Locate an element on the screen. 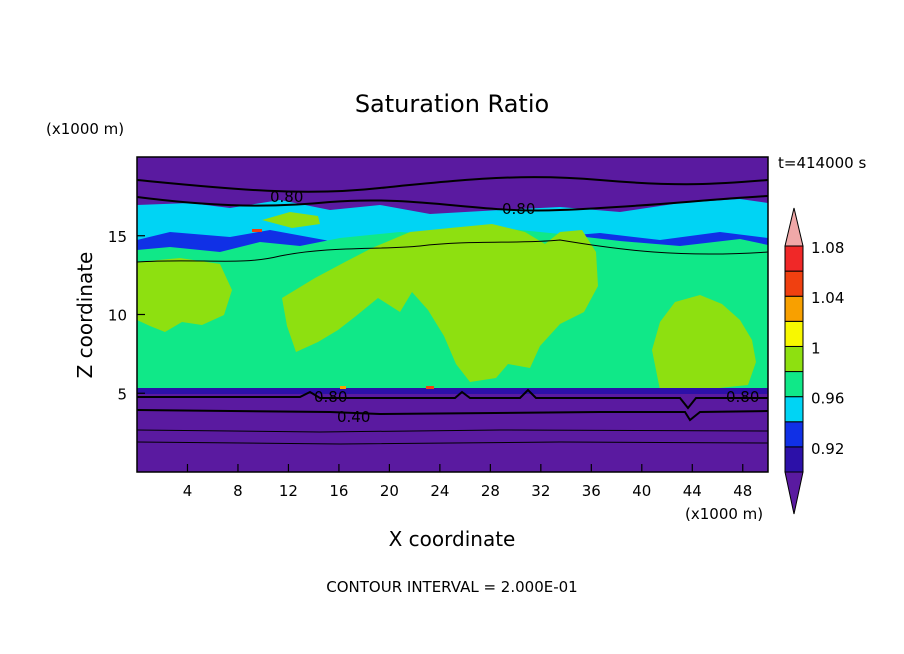 The height and width of the screenshot is (654, 904). colorbar-label: 1.08 is located at coordinates (827, 248).